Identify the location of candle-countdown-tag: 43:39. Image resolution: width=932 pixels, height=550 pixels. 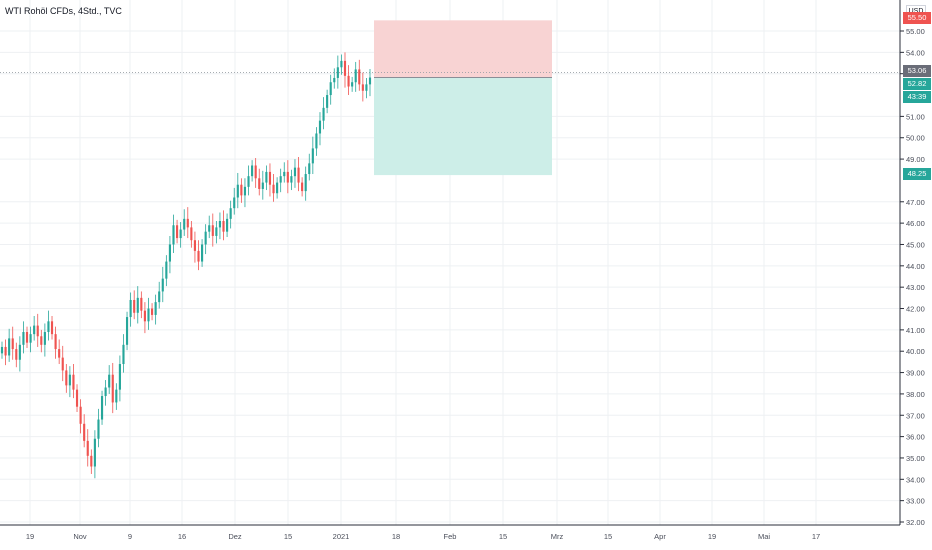
(917, 97).